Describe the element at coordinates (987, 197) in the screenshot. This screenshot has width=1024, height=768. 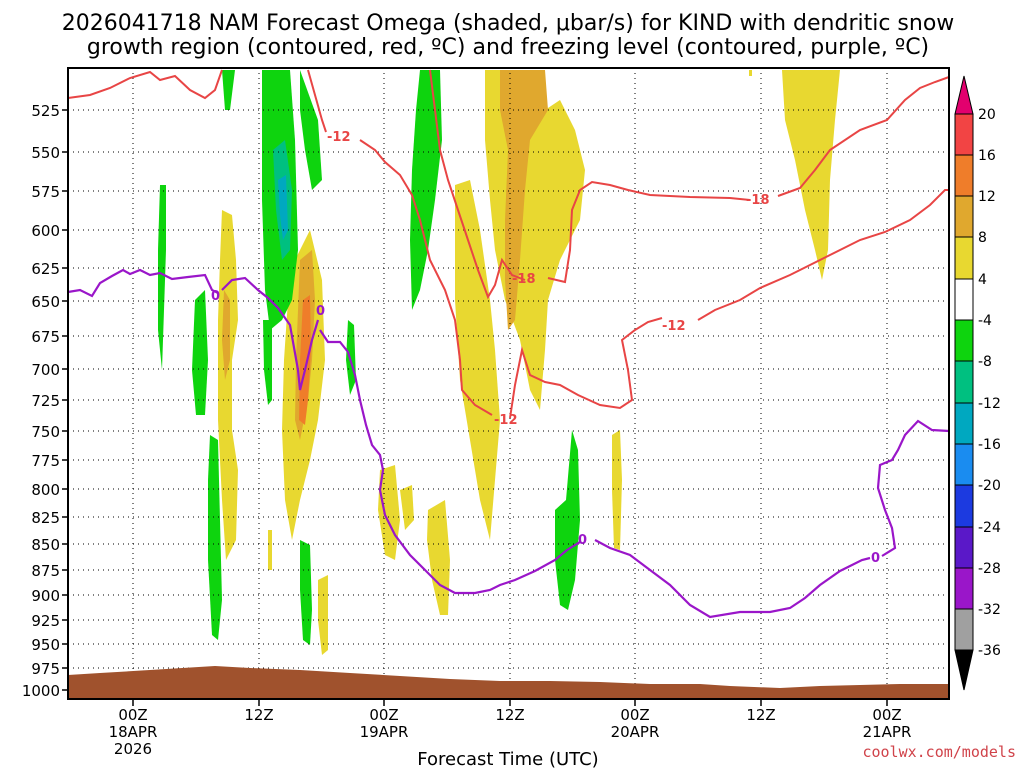
I see `colorbar-tick-label: 12` at that location.